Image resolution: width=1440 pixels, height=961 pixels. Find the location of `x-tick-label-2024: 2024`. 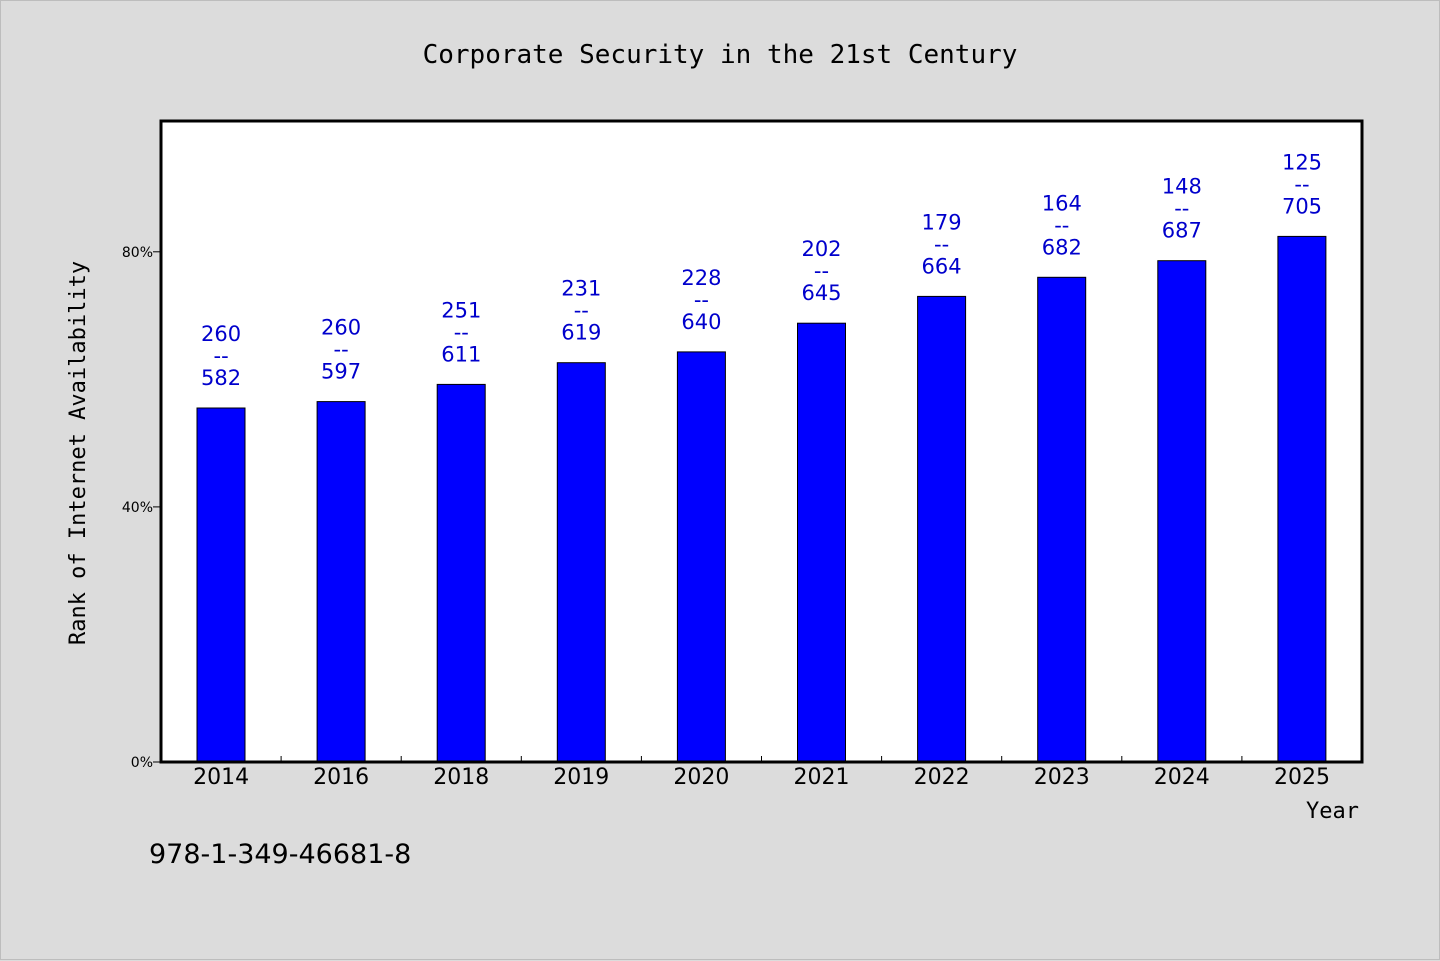

x-tick-label-2024: 2024 is located at coordinates (1182, 777).